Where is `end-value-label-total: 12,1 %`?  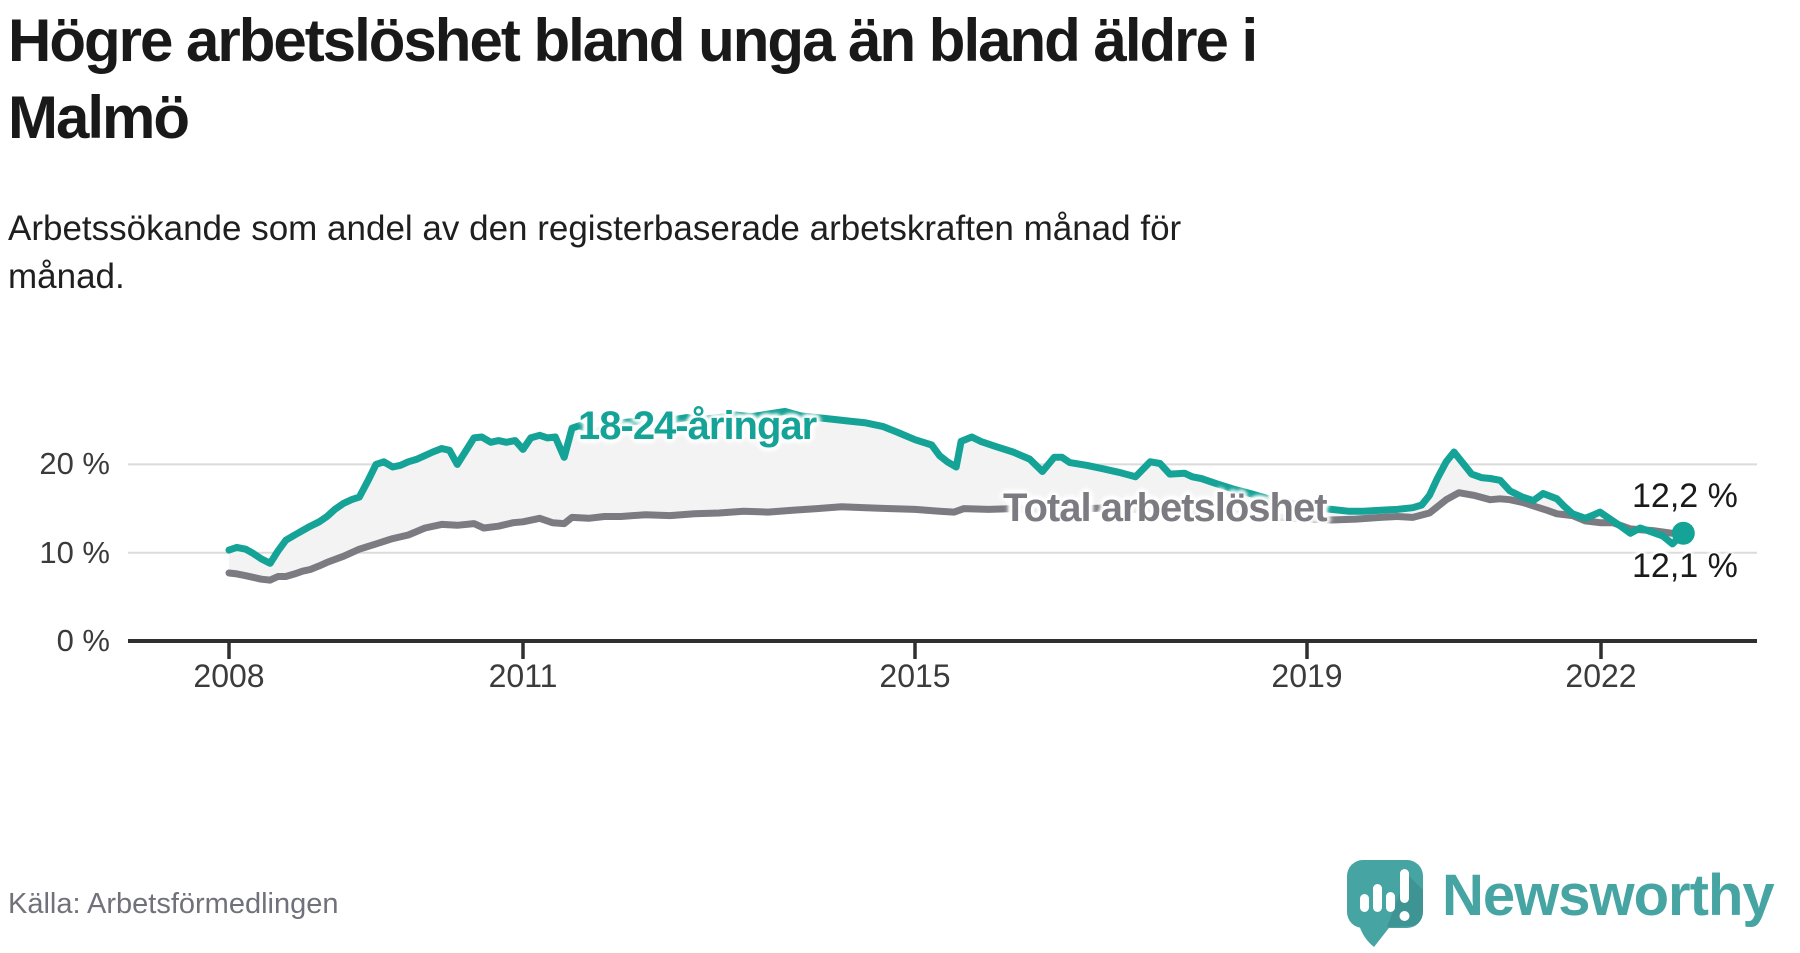 end-value-label-total: 12,1 % is located at coordinates (1685, 566).